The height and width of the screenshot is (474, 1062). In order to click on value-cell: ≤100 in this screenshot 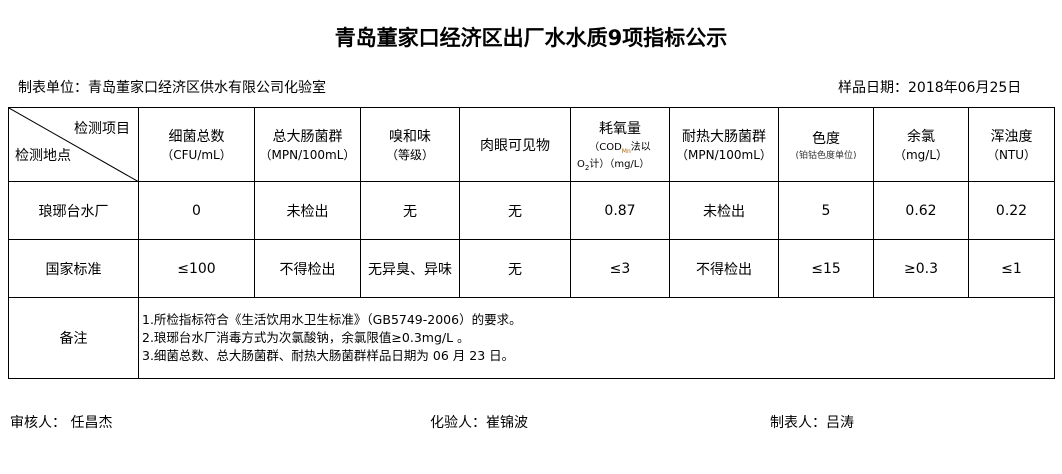, I will do `click(196, 268)`.